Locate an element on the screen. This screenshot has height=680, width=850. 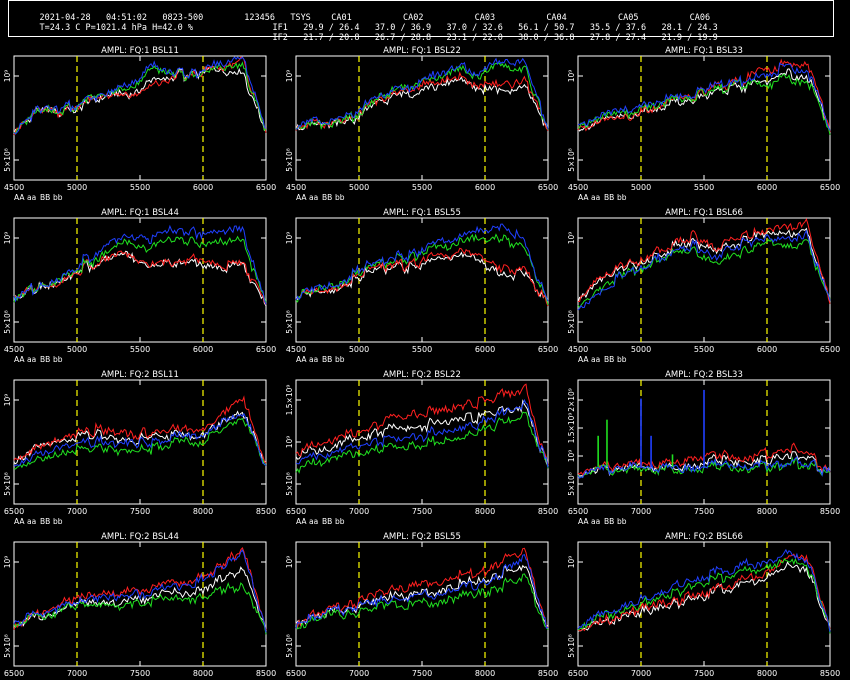
chart-title: AMPL: FQ:1 BSL44 is located at coordinates (140, 213).